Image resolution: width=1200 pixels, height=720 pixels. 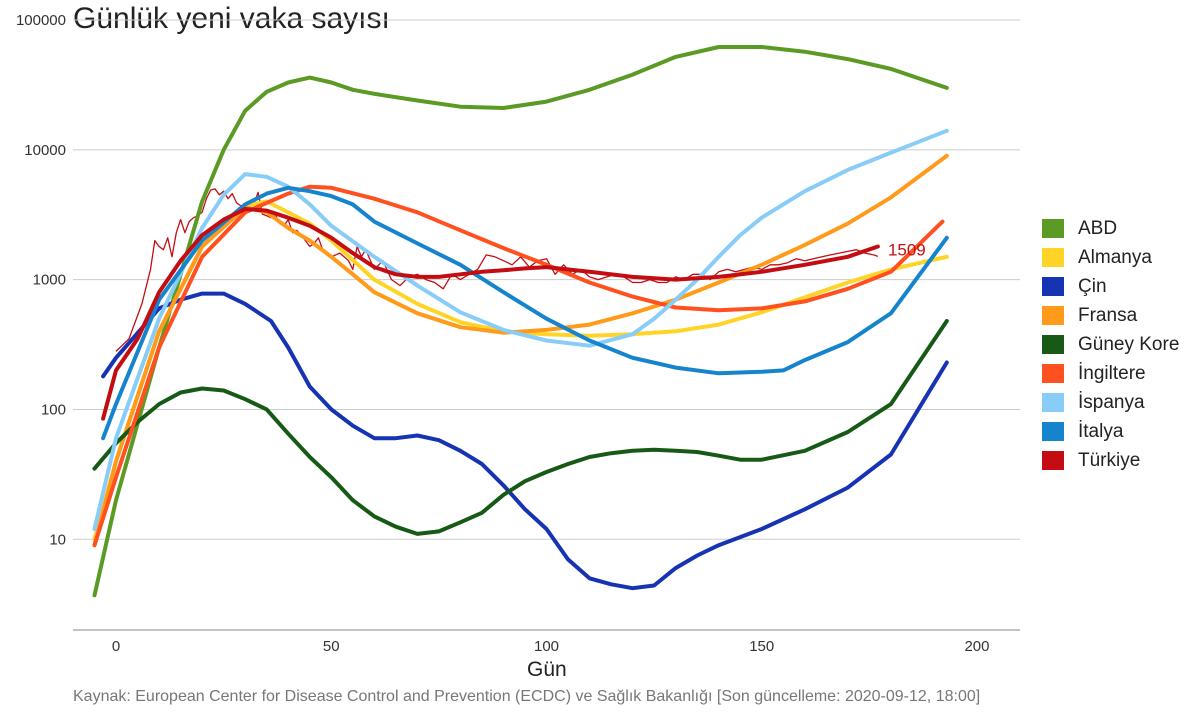 I want to click on x-axis-ticks: 0 50 100 150 200, so click(x=551, y=646).